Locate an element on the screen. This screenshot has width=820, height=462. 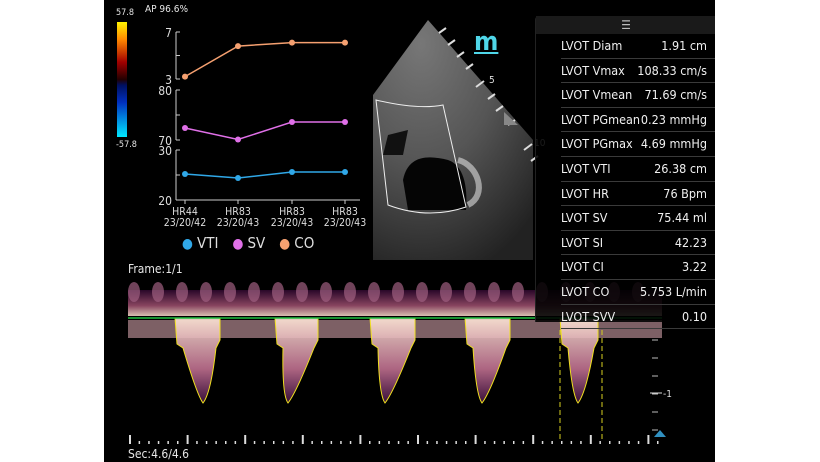
measurement-label: LVOT VTI is located at coordinates (586, 168).